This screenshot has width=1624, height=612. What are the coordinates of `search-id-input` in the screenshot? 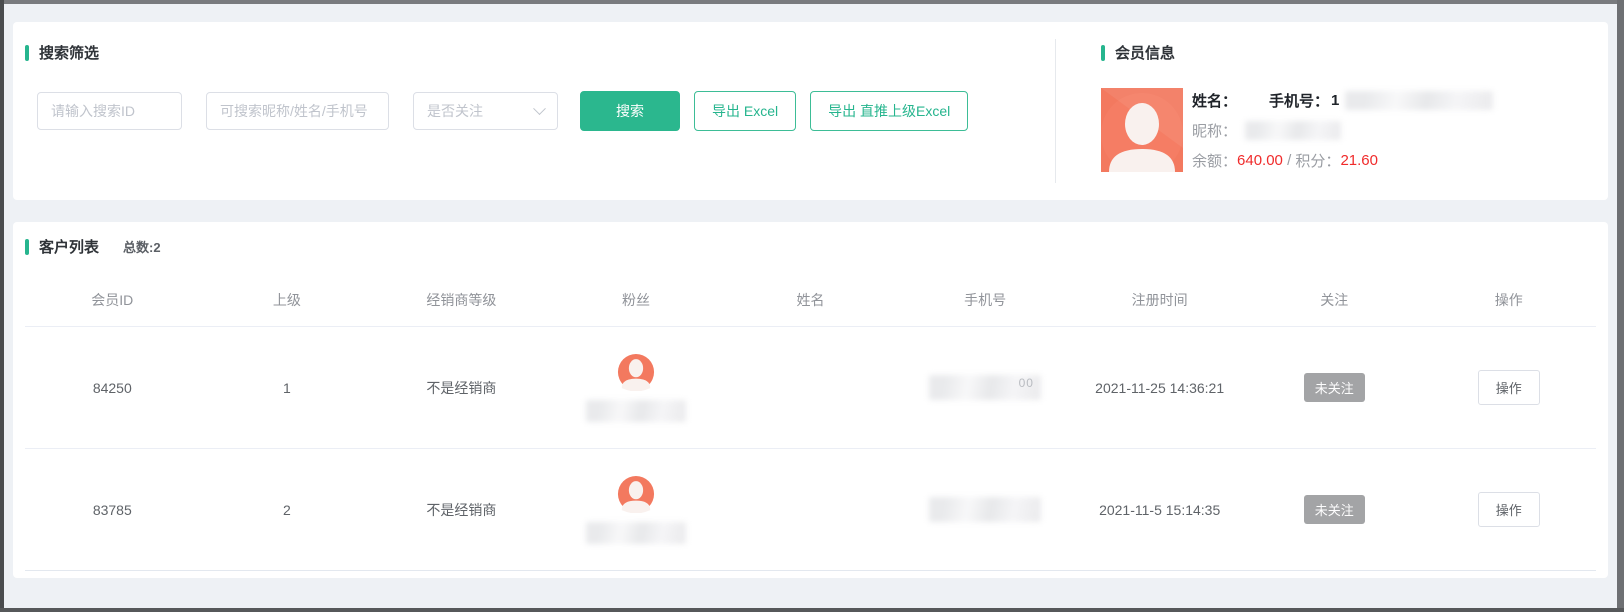 It's located at (109, 111).